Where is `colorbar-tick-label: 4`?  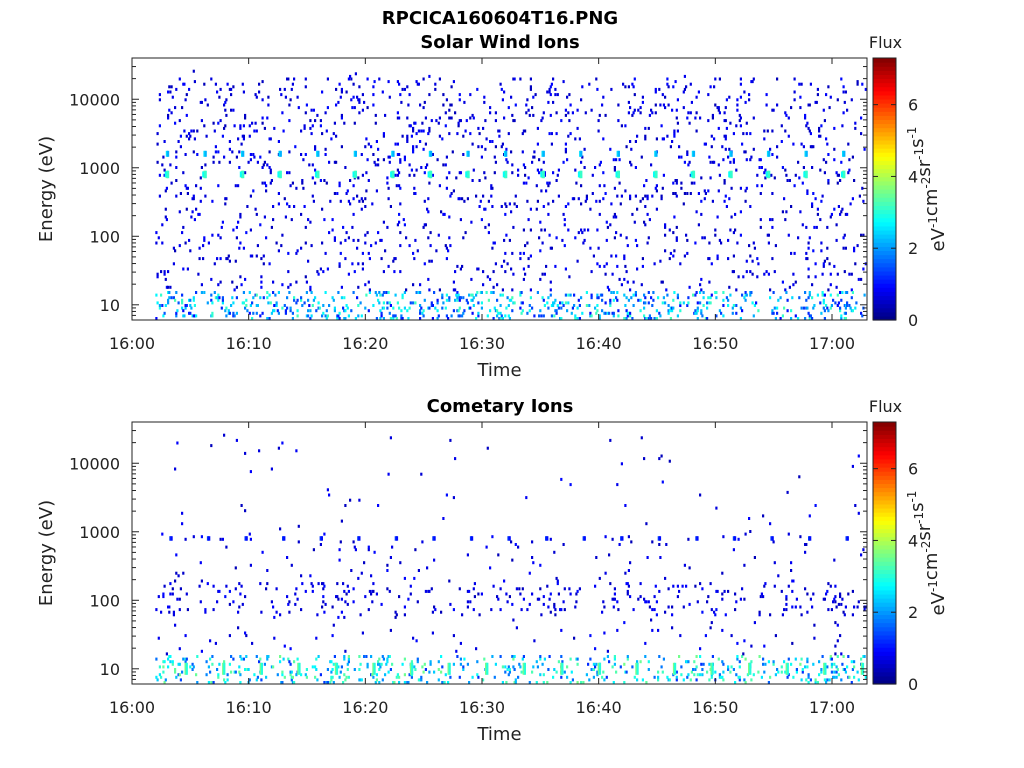 colorbar-tick-label: 4 is located at coordinates (913, 176).